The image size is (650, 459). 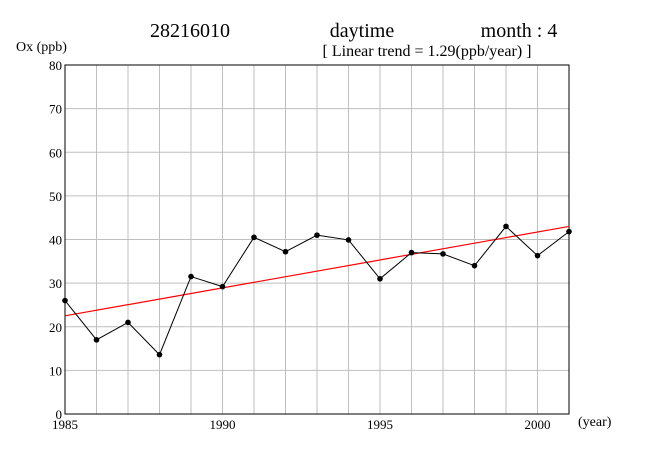 I want to click on y-tick-label: 50, so click(x=55, y=196).